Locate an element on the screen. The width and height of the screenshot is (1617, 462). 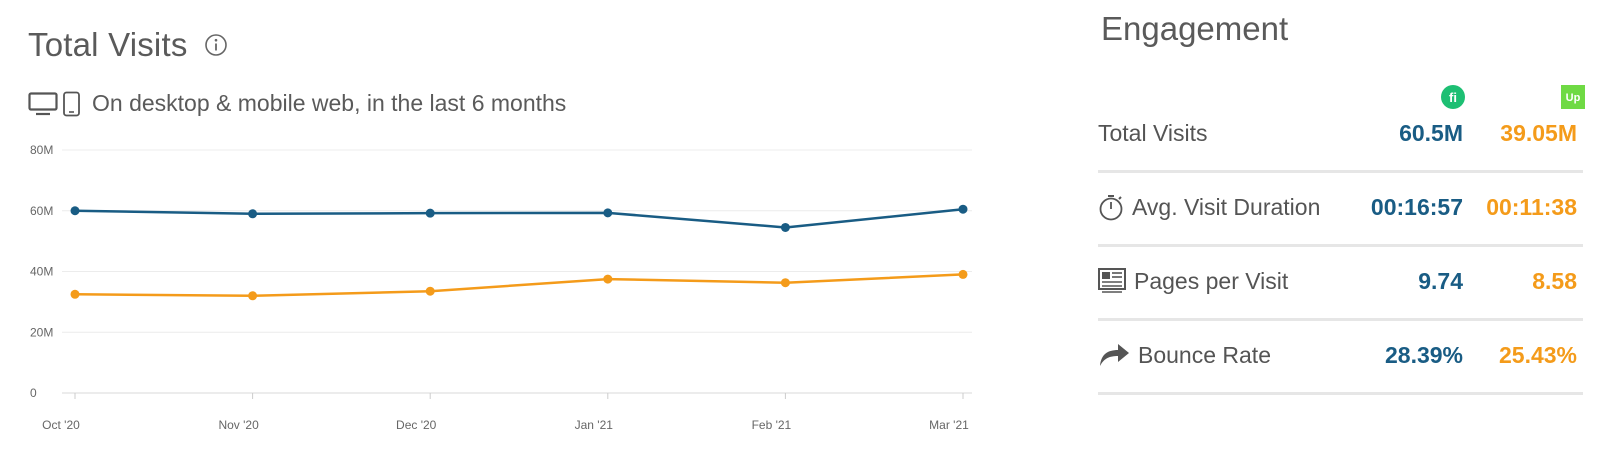
metric-label-text: Pages per Visit is located at coordinates (1211, 280).